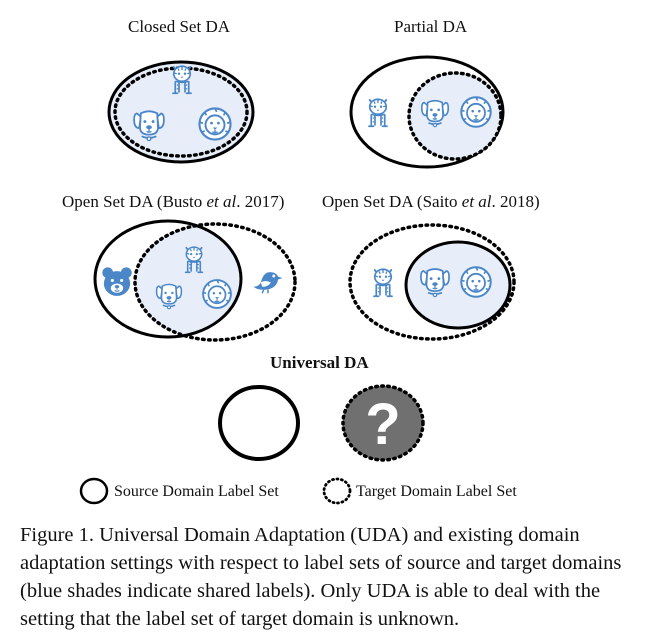 The height and width of the screenshot is (642, 667). What do you see at coordinates (515, 201) in the screenshot?
I see `open-set-saito-title-post: . 2018)` at bounding box center [515, 201].